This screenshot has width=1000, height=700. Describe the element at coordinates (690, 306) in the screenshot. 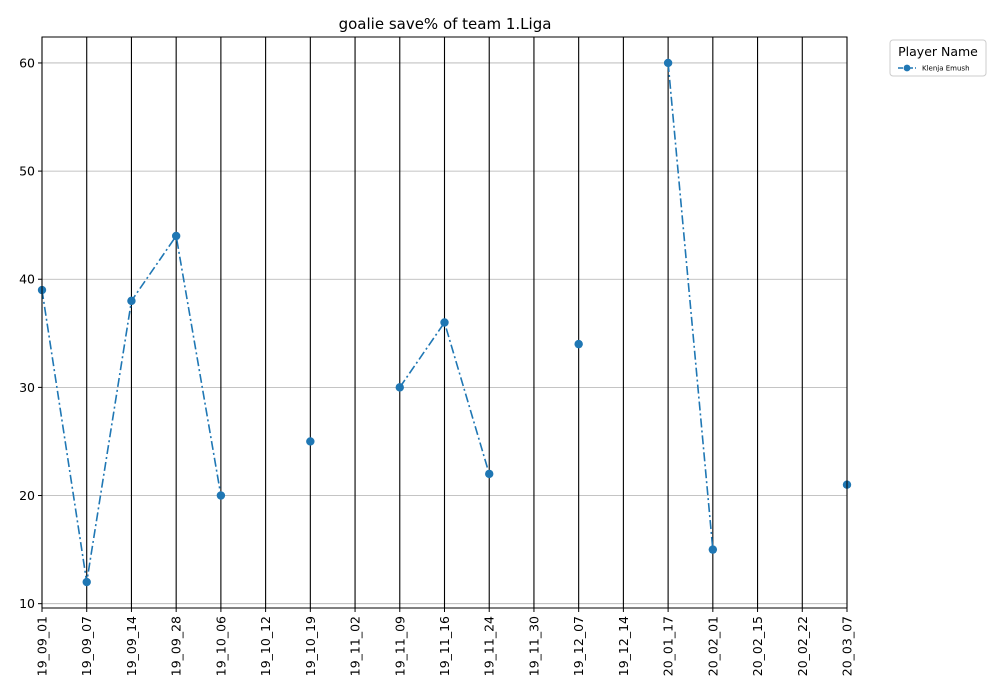

I see `series-line` at that location.